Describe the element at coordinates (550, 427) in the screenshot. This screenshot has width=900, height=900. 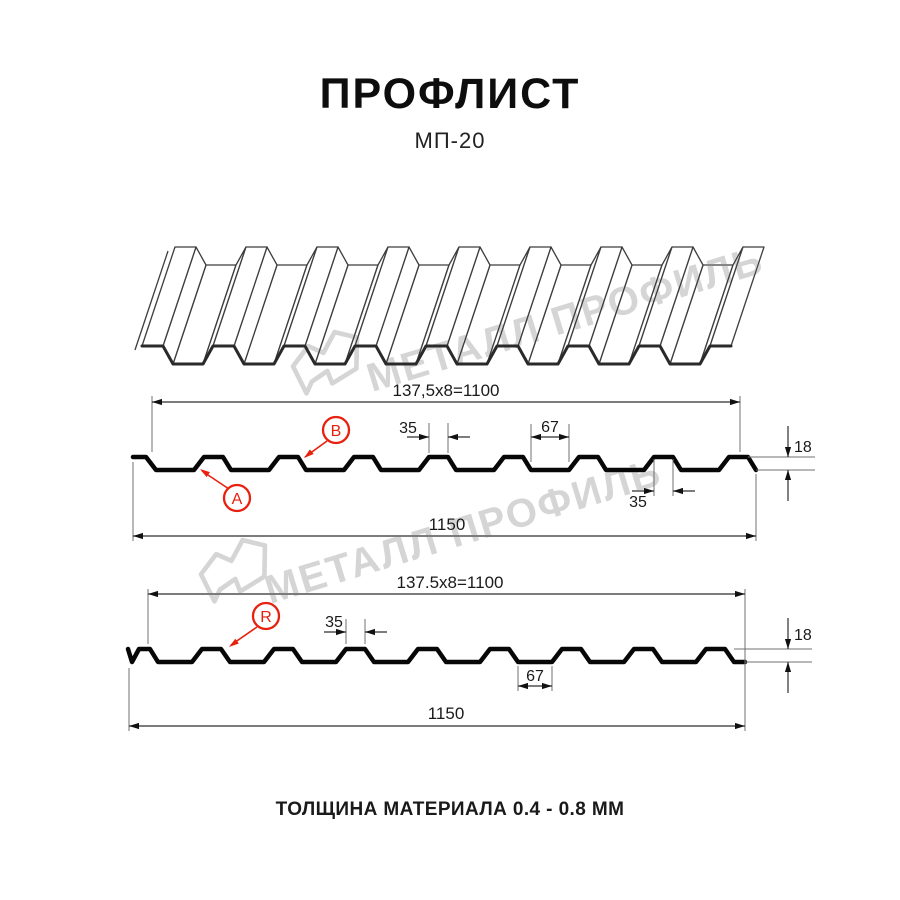
I see `dim-valley-width-top: 67` at that location.